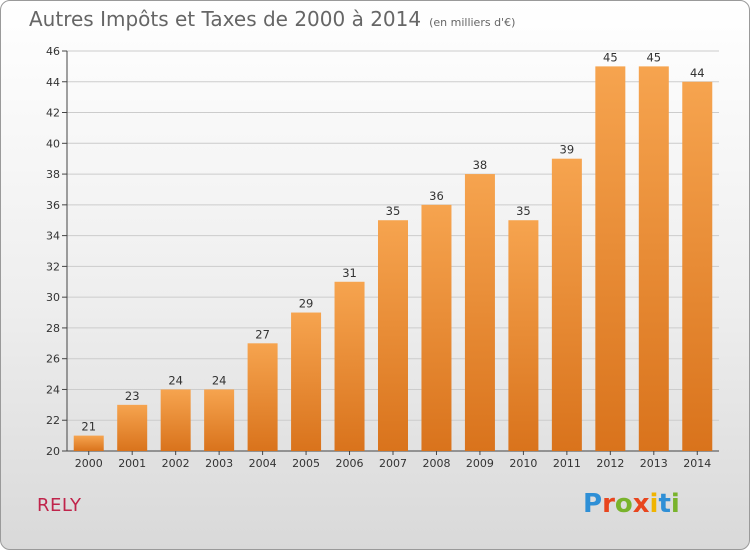 The width and height of the screenshot is (750, 550). Describe the element at coordinates (593, 504) in the screenshot. I see `logo-letter: P` at that location.